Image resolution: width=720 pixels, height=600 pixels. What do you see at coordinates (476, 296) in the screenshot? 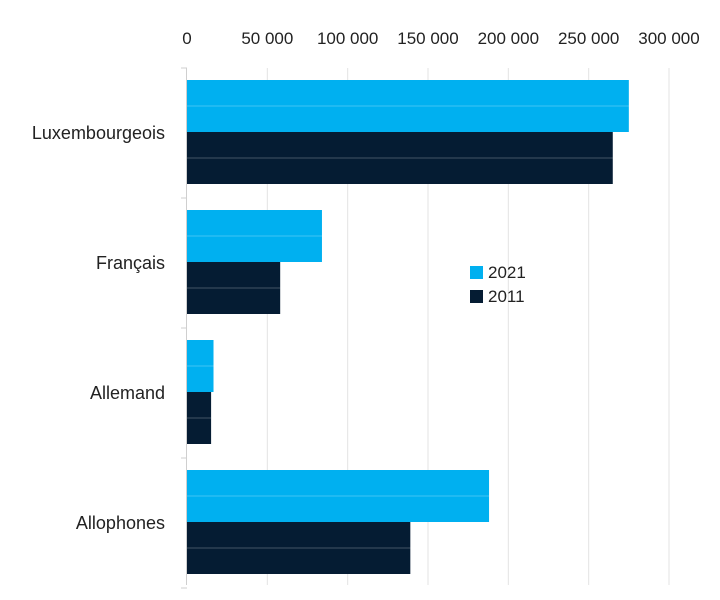
I see `legend-swatch-2011` at bounding box center [476, 296].